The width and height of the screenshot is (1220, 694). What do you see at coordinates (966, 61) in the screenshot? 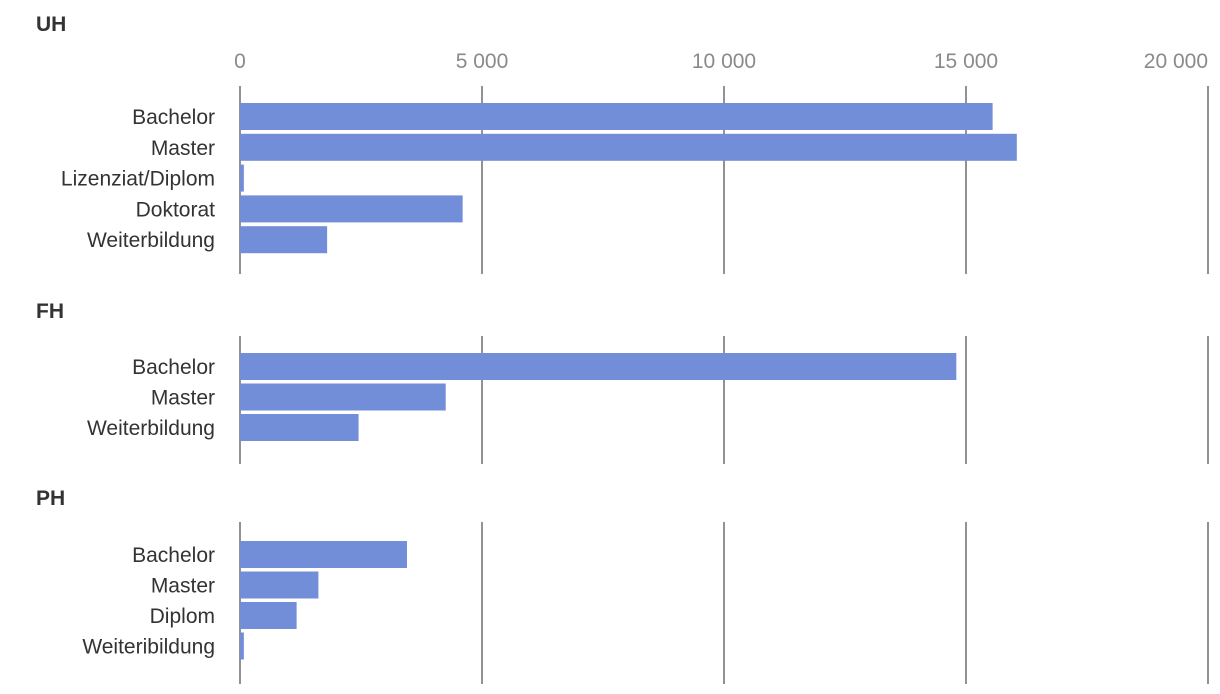
I see `x-tick-label: 15 000` at bounding box center [966, 61].